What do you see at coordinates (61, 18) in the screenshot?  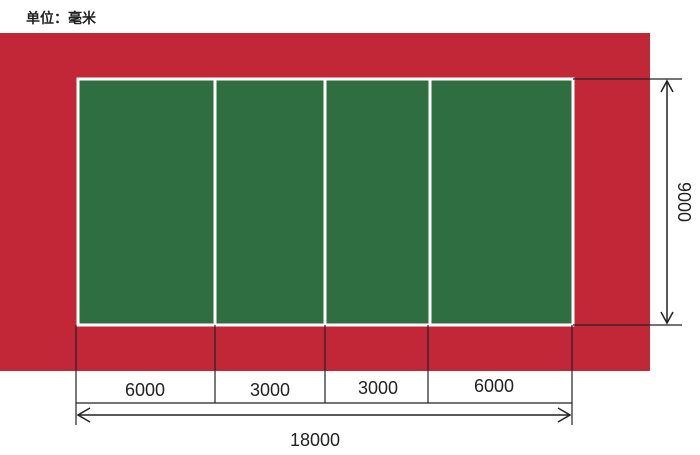 I see `unit-label: 单位：毫米` at bounding box center [61, 18].